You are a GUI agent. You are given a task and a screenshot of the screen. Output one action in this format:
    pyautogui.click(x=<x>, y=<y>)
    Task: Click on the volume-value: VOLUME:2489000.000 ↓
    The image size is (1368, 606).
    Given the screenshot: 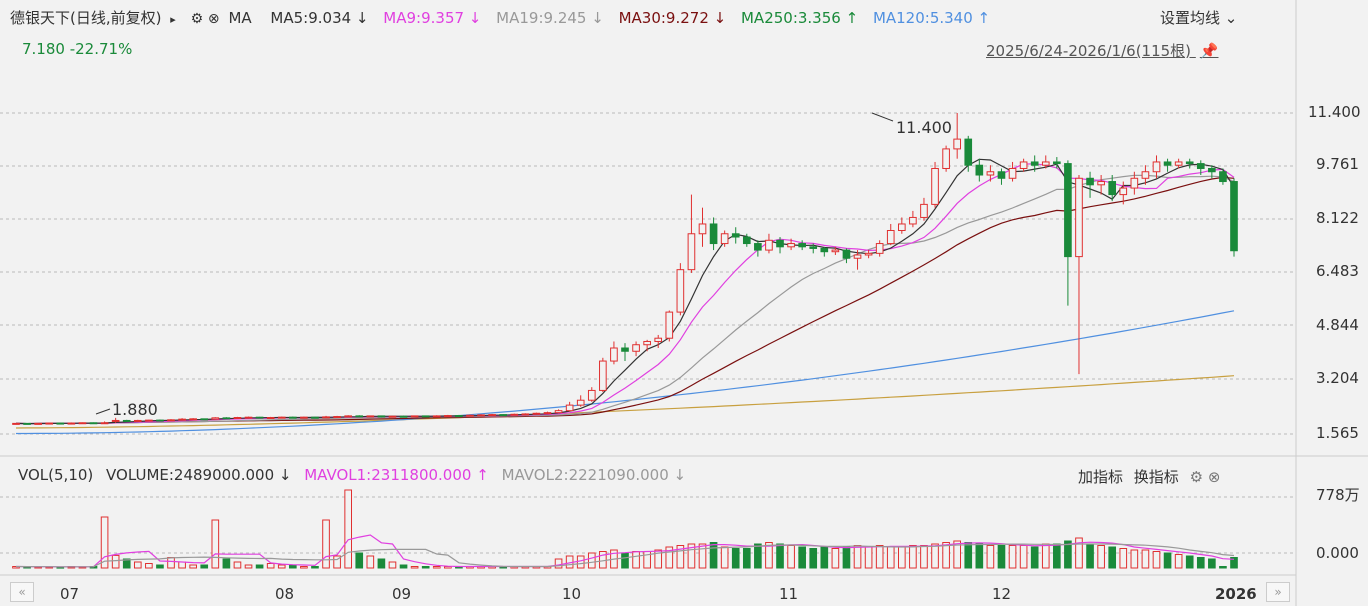 What is the action you would take?
    pyautogui.click(x=199, y=475)
    